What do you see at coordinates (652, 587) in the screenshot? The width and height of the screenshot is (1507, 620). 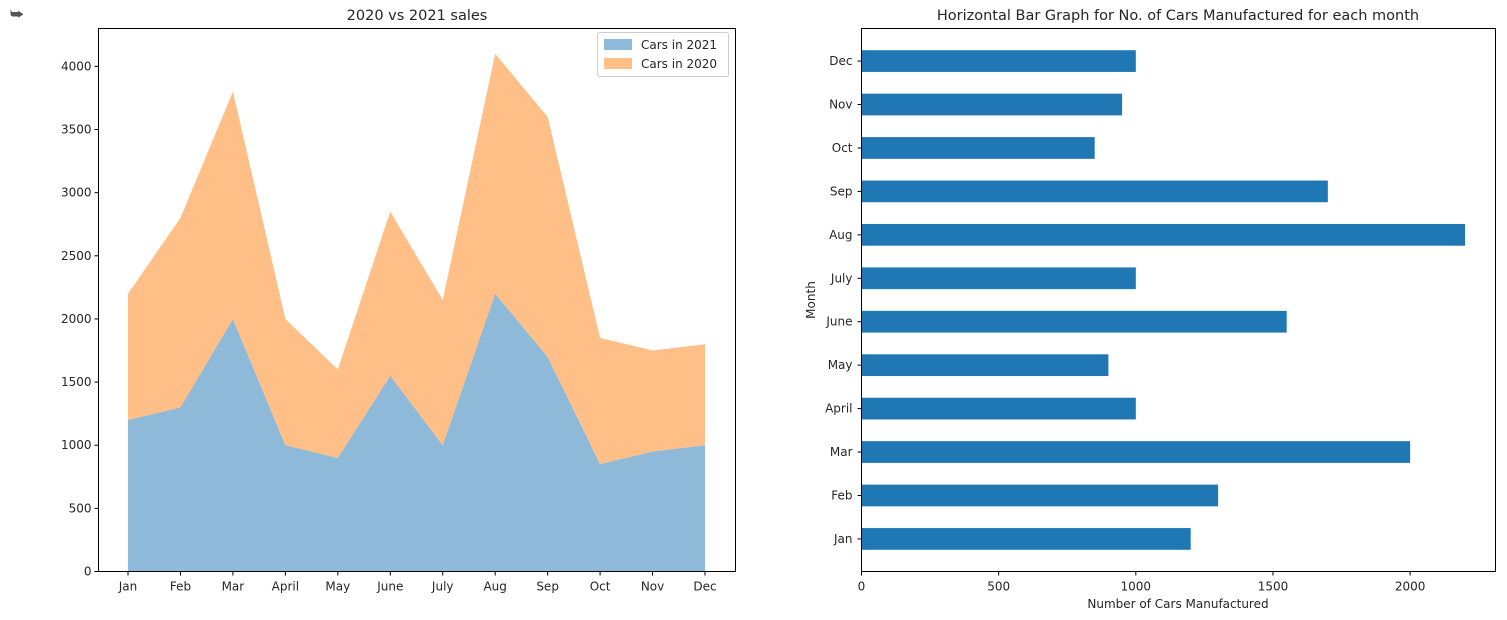 I see `x-tick-label-nov: Nov` at bounding box center [652, 587].